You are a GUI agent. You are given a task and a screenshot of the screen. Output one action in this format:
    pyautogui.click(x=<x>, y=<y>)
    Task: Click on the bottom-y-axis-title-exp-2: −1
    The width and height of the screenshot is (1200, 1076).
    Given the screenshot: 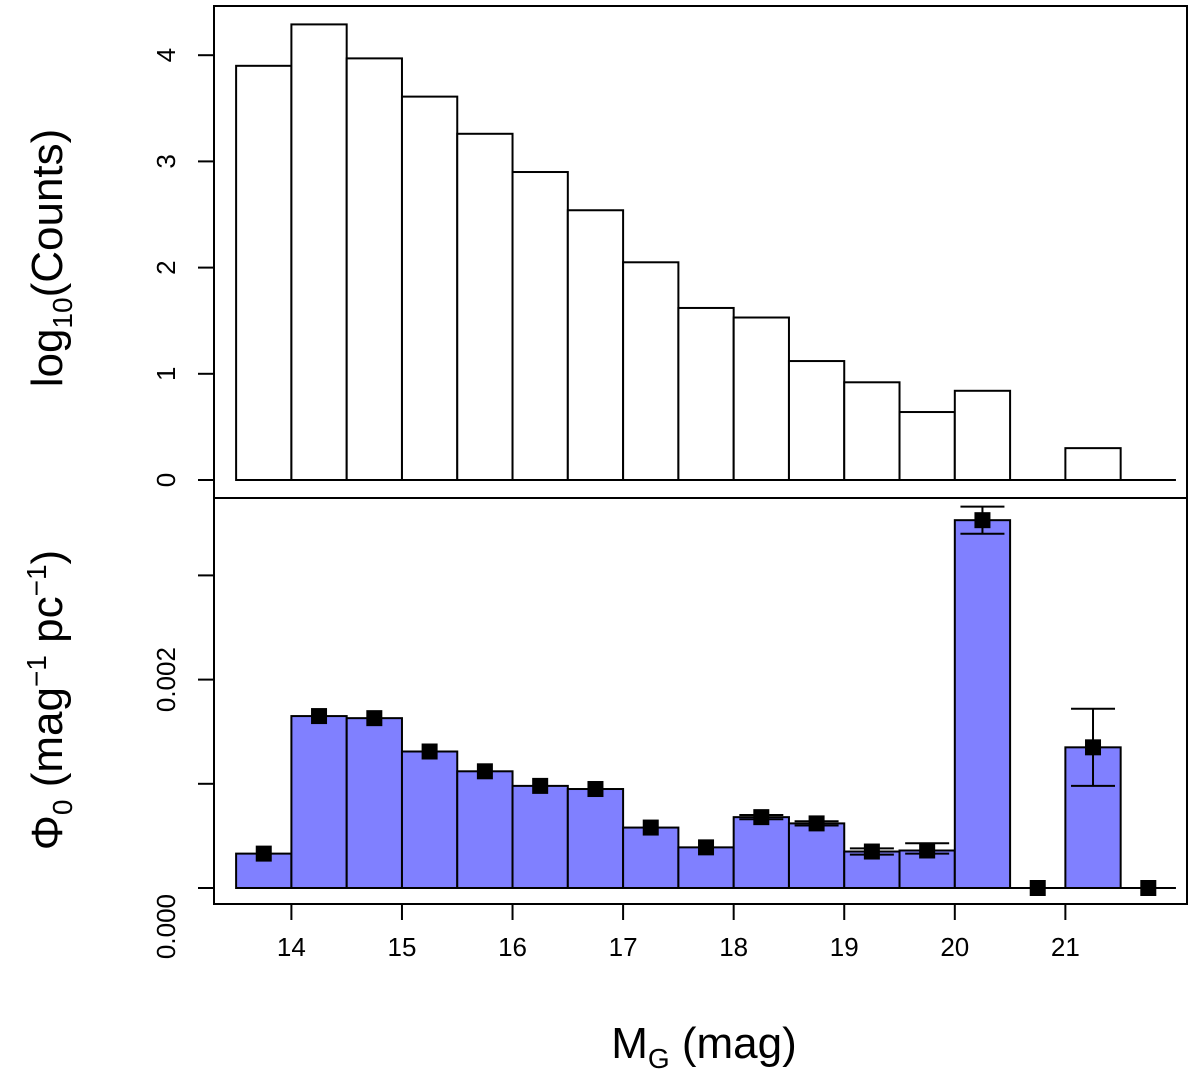 What is the action you would take?
    pyautogui.click(x=36, y=580)
    